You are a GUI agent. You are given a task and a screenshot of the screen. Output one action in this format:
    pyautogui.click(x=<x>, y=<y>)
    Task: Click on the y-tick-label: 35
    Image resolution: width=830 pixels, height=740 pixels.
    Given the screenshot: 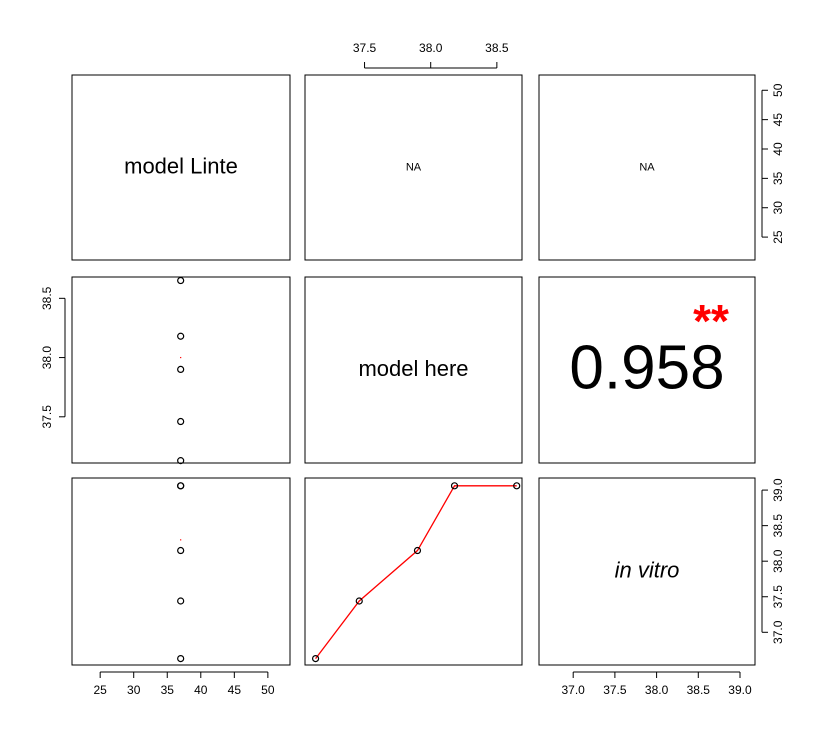 What is the action you would take?
    pyautogui.click(x=778, y=178)
    